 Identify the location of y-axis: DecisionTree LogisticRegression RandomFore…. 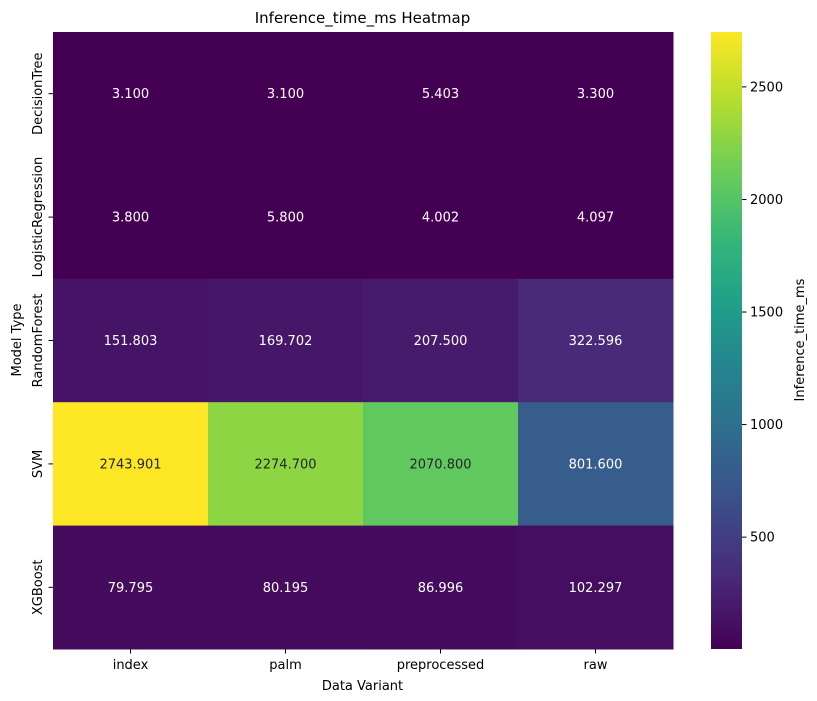
(42, 333).